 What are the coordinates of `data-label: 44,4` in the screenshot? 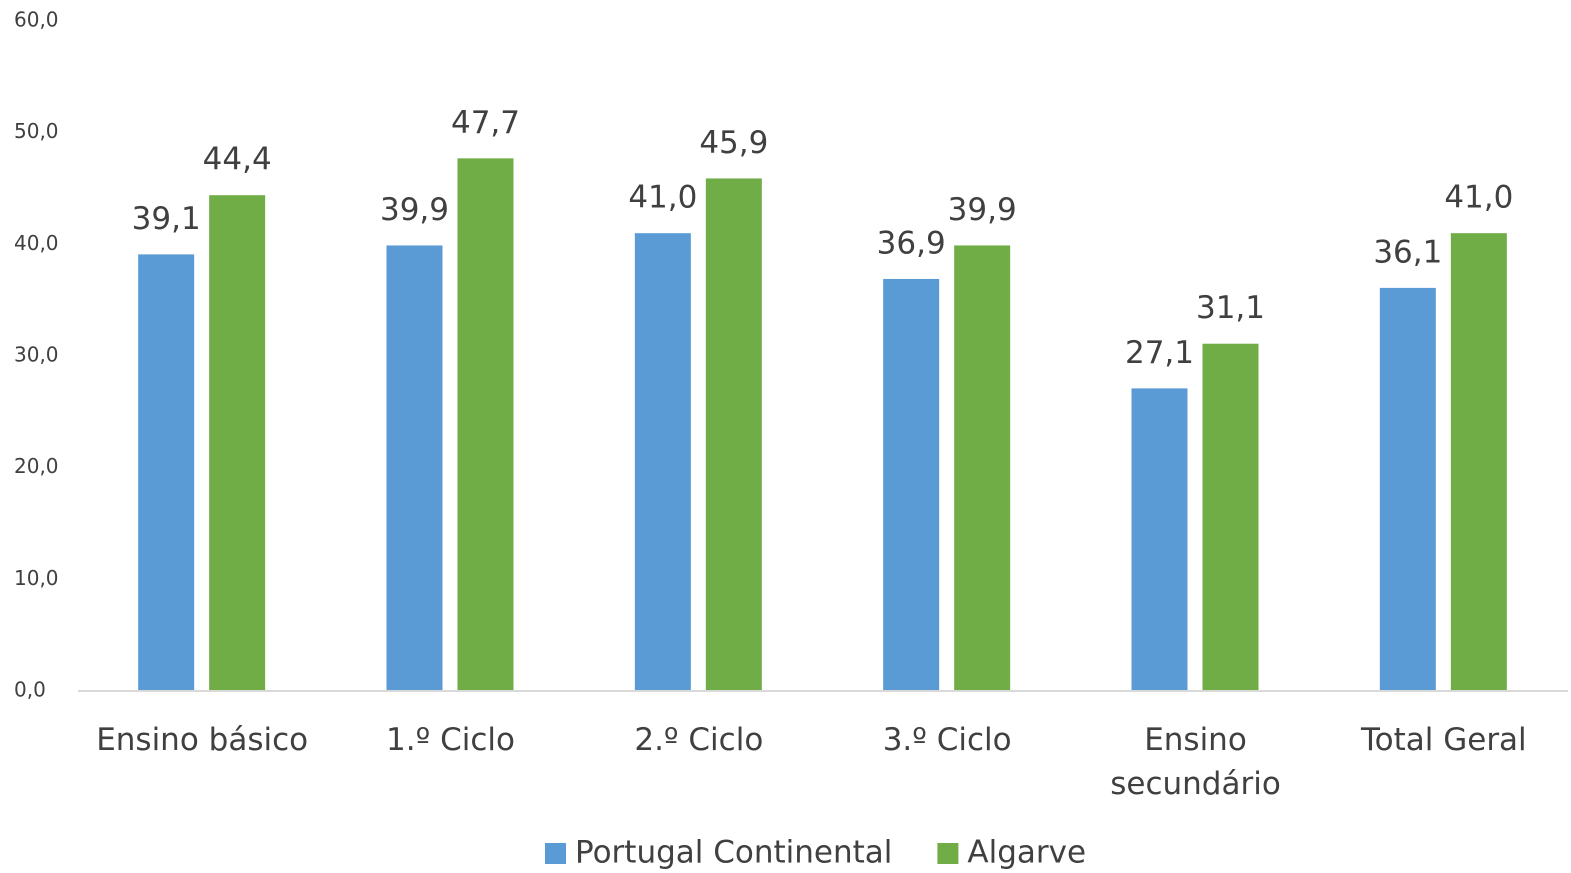 It's located at (237, 160).